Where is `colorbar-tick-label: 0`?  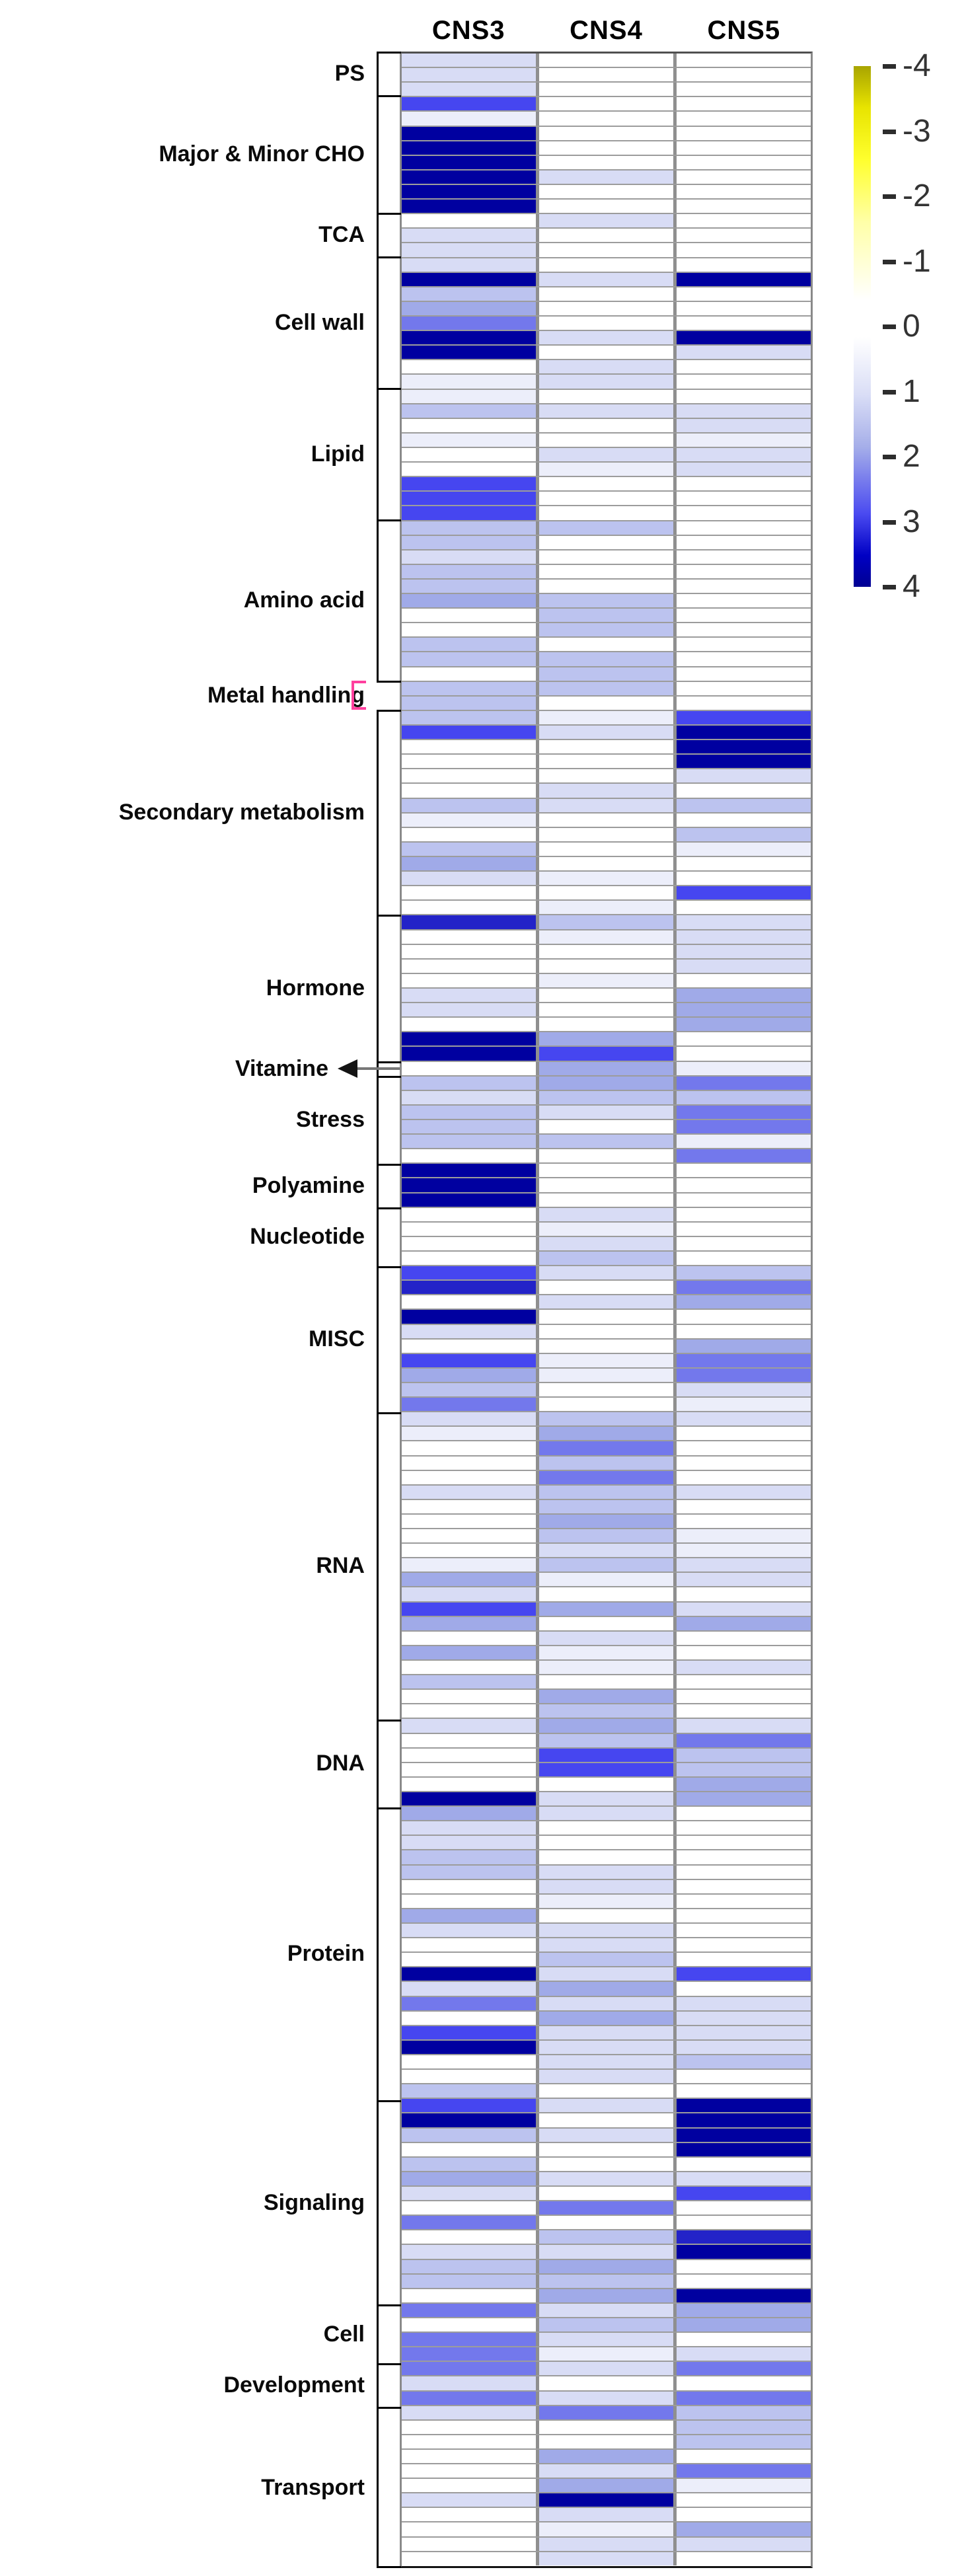 colorbar-tick-label: 0 is located at coordinates (911, 327).